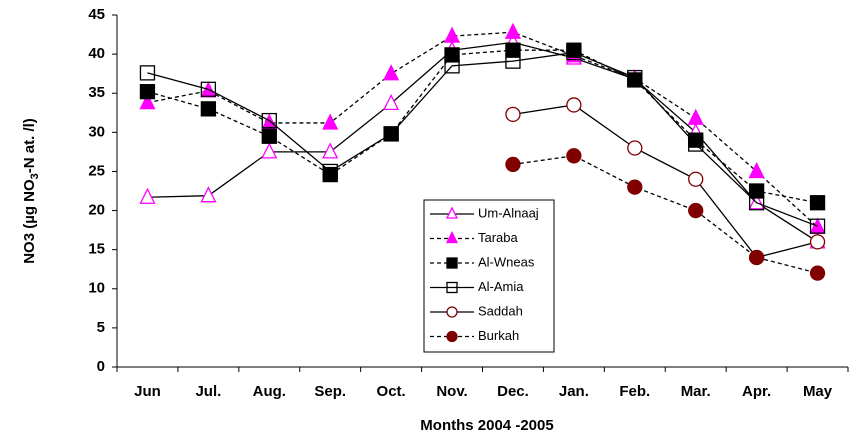 The height and width of the screenshot is (443, 853). I want to click on legend-label: Al-Wneas, so click(506, 261).